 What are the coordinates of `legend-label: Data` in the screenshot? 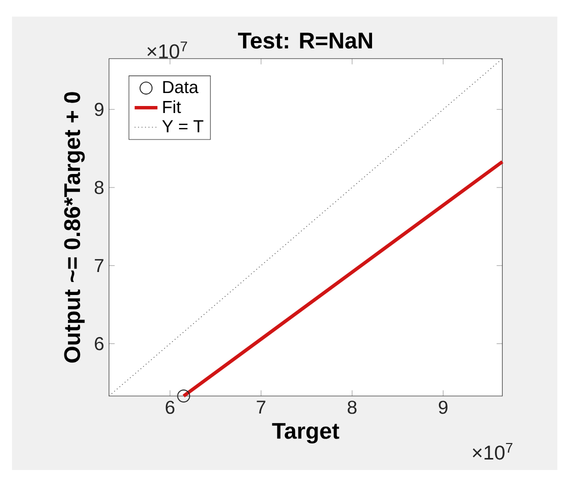 It's located at (180, 87).